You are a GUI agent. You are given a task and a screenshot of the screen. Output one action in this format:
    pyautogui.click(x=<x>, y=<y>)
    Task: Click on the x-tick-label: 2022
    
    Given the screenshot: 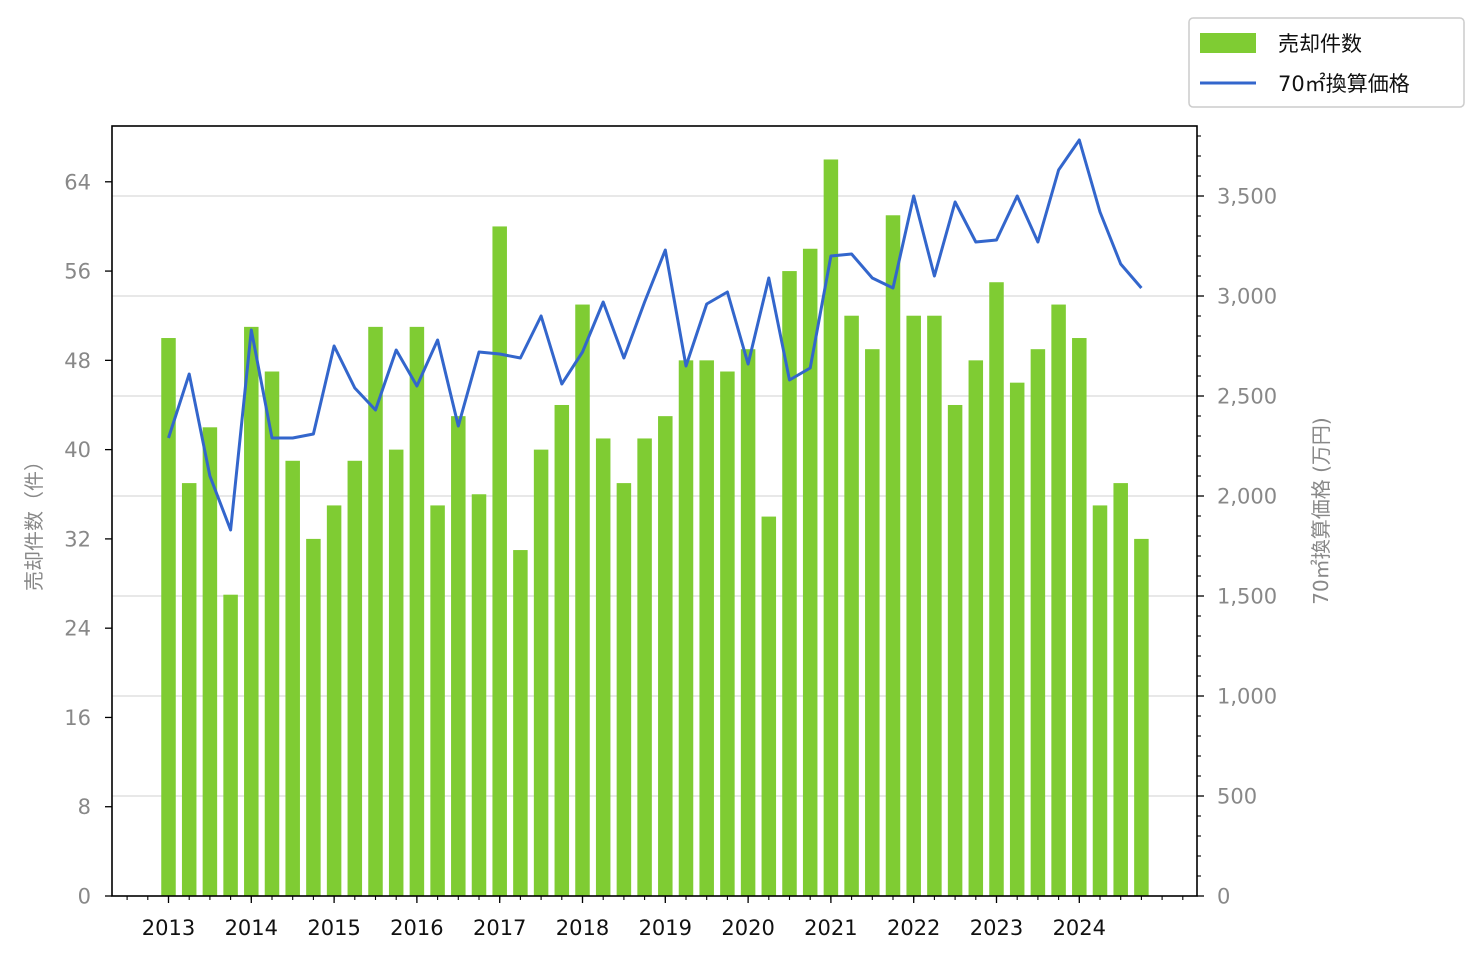 What is the action you would take?
    pyautogui.click(x=913, y=928)
    